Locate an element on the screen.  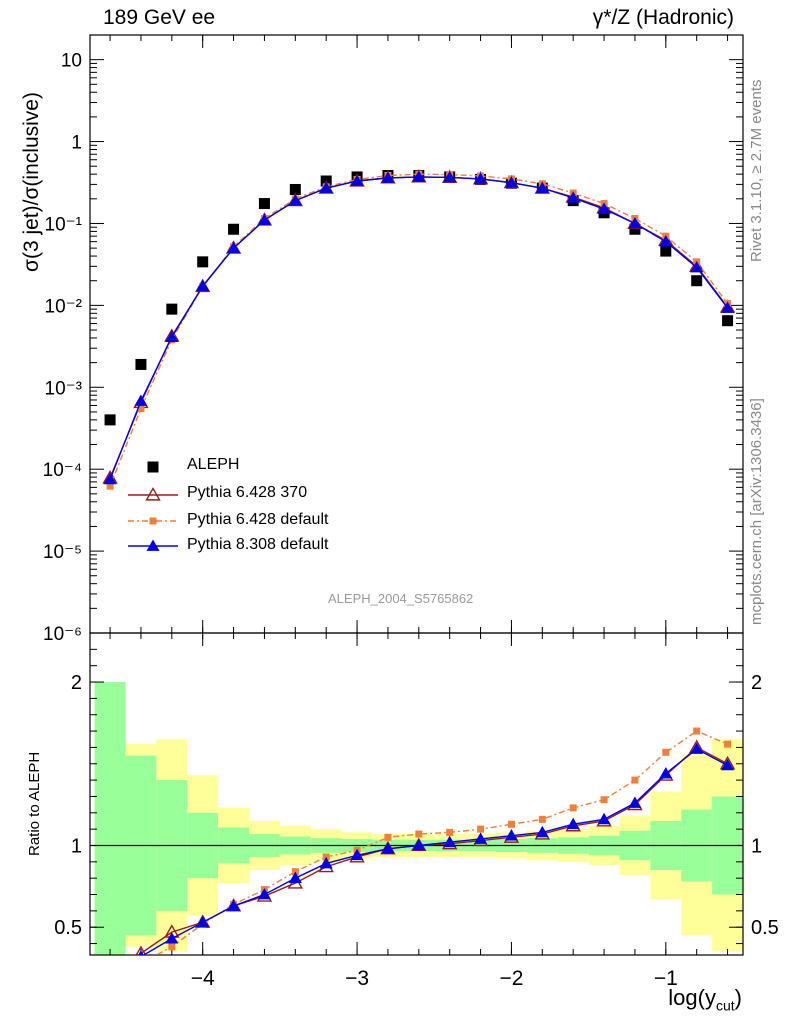
x-axis-label-subscript: cut is located at coordinates (725, 1005).